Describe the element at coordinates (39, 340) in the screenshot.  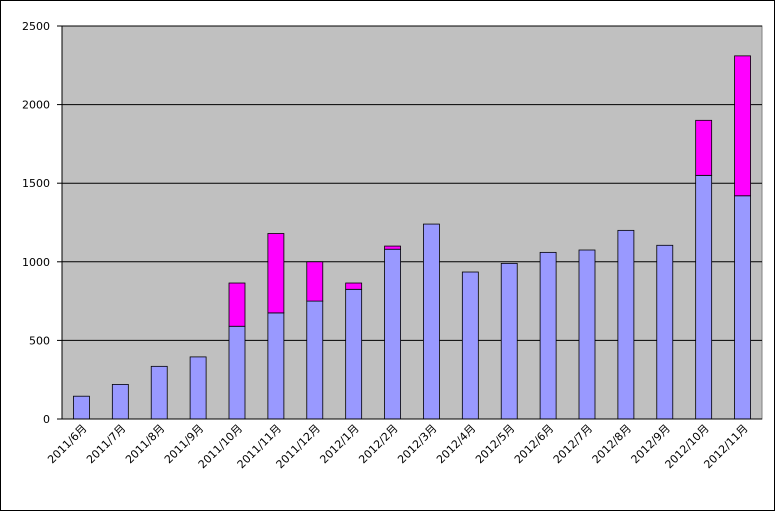
I see `y-tick-label: 500` at that location.